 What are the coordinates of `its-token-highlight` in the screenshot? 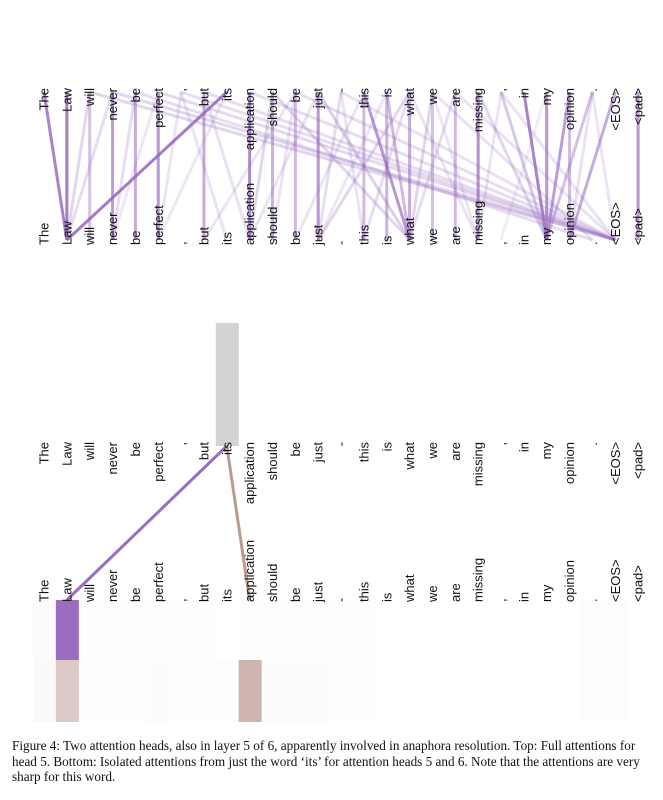 It's located at (227, 384).